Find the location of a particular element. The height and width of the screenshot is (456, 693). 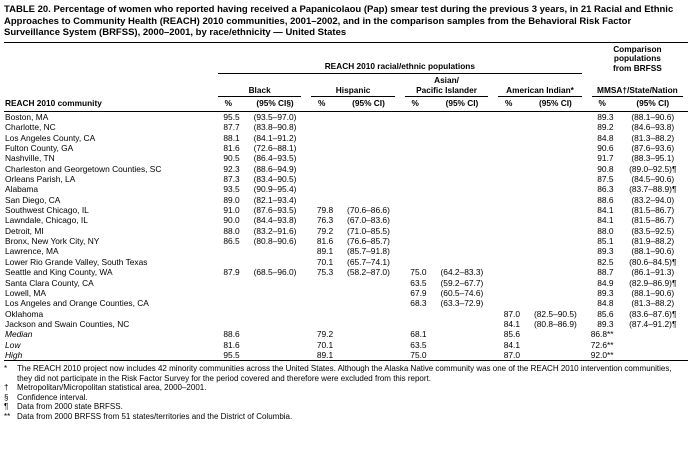

value-cell: 75.3 is located at coordinates (325, 272).